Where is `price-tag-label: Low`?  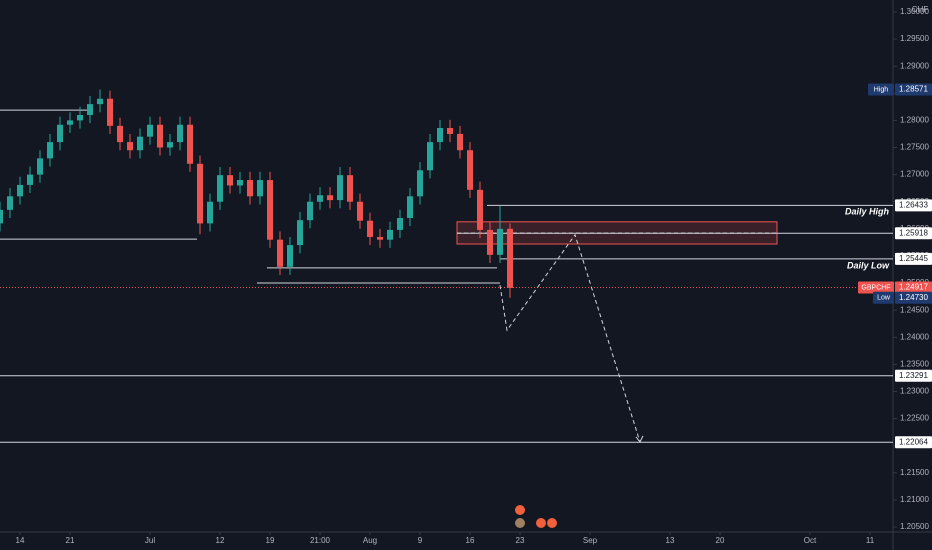
price-tag-label: Low is located at coordinates (884, 298).